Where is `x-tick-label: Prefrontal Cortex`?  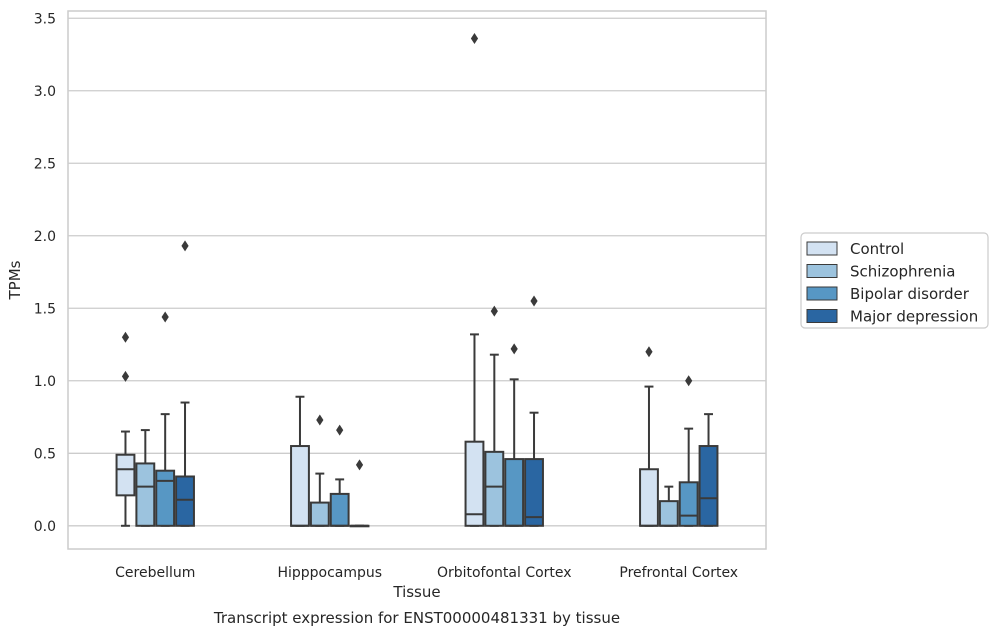 x-tick-label: Prefrontal Cortex is located at coordinates (678, 573).